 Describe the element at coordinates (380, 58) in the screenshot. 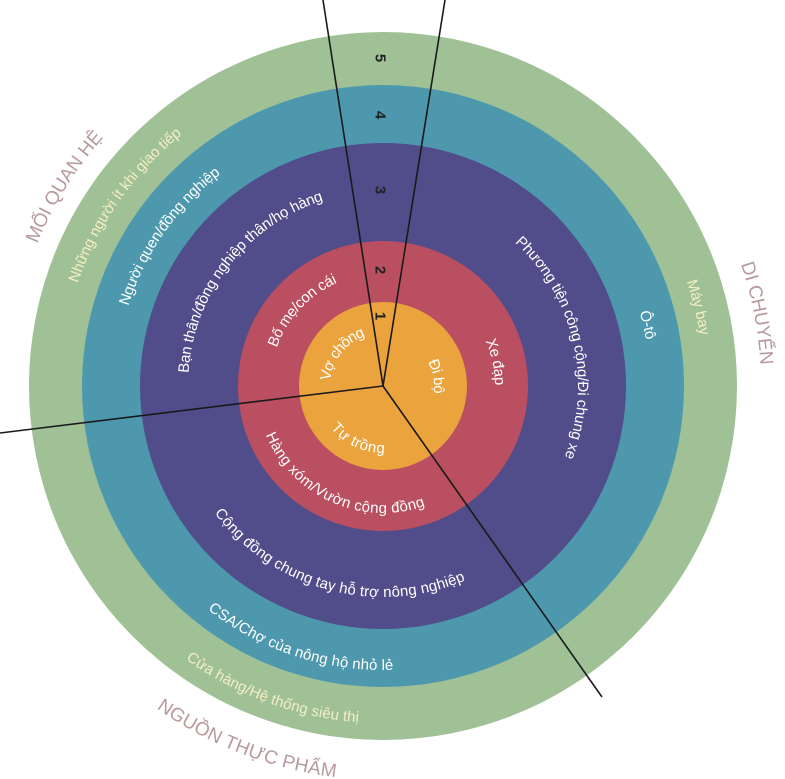

I see `level-number-5: 5` at that location.